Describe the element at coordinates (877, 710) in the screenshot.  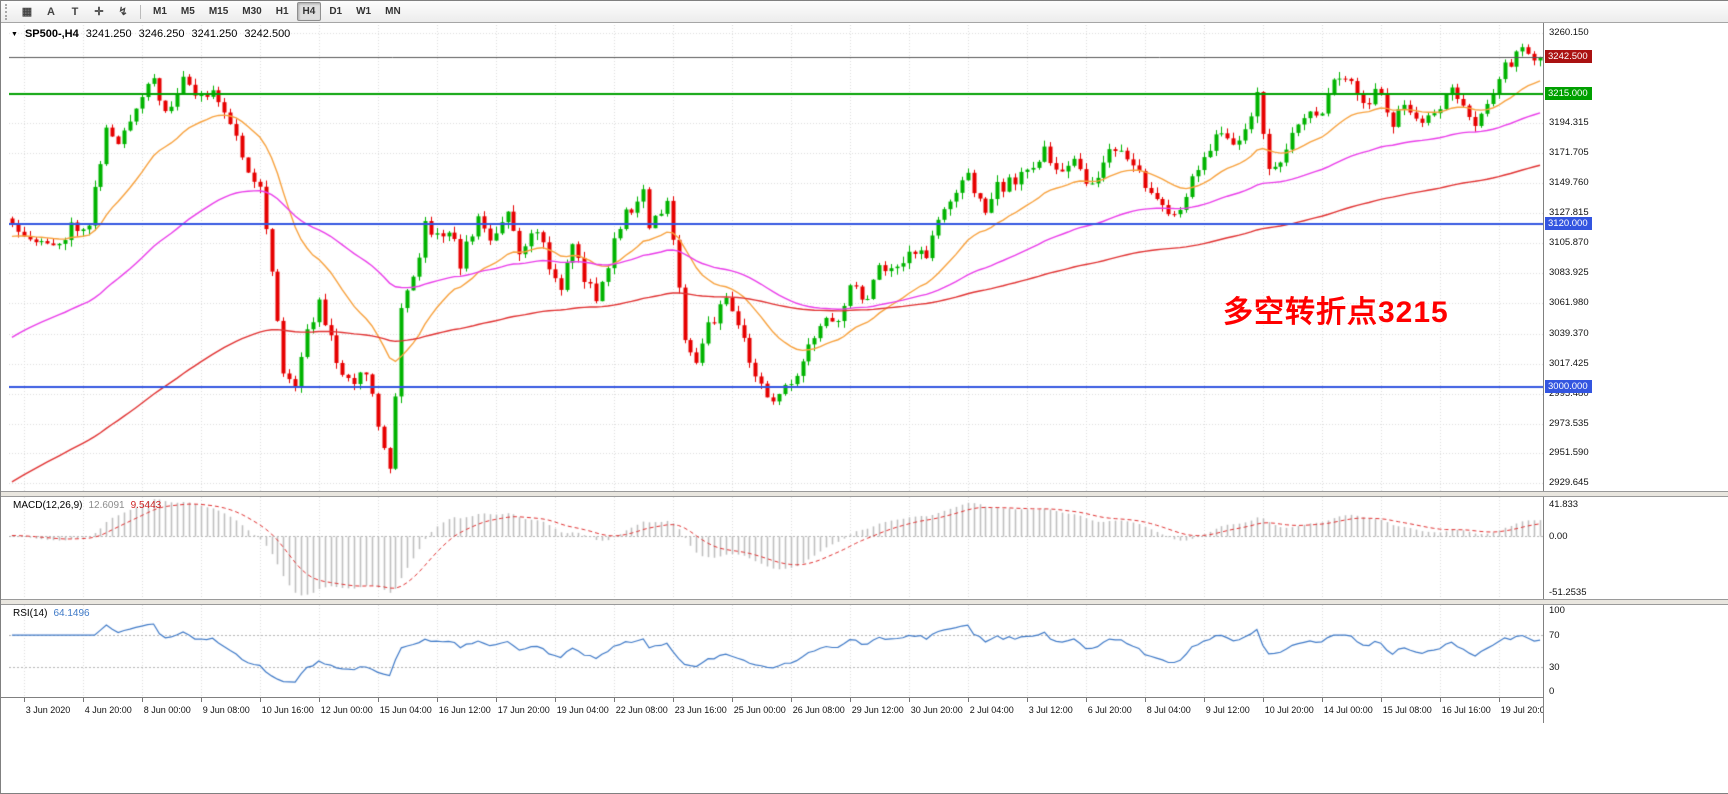
I see `time-axis-label: 29 Jun 12:00` at that location.